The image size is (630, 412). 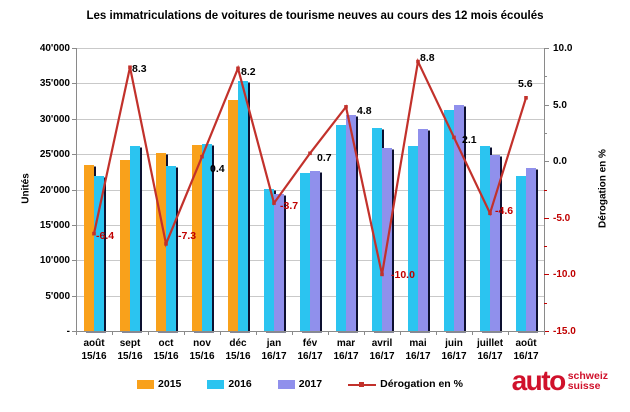 I want to click on derogation-value-label: -7.3, so click(x=187, y=235).